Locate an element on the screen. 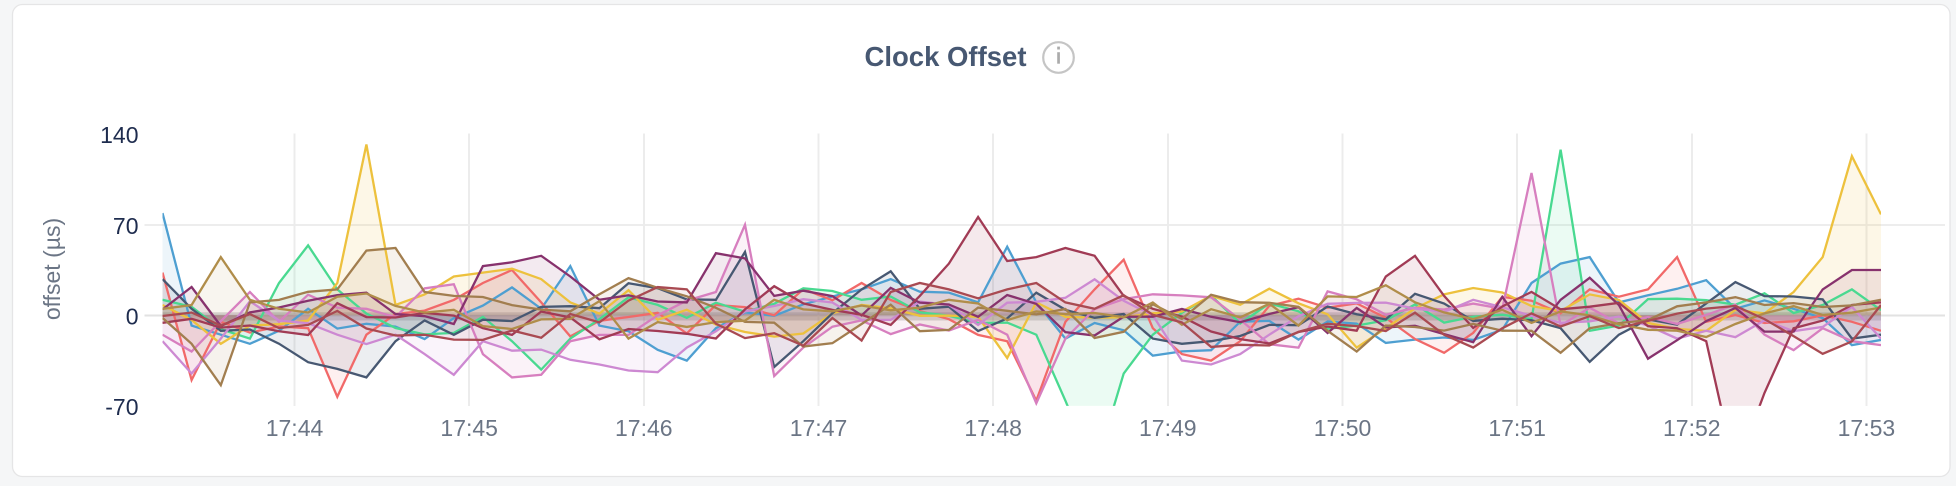  svg-text: 140 is located at coordinates (119, 135).